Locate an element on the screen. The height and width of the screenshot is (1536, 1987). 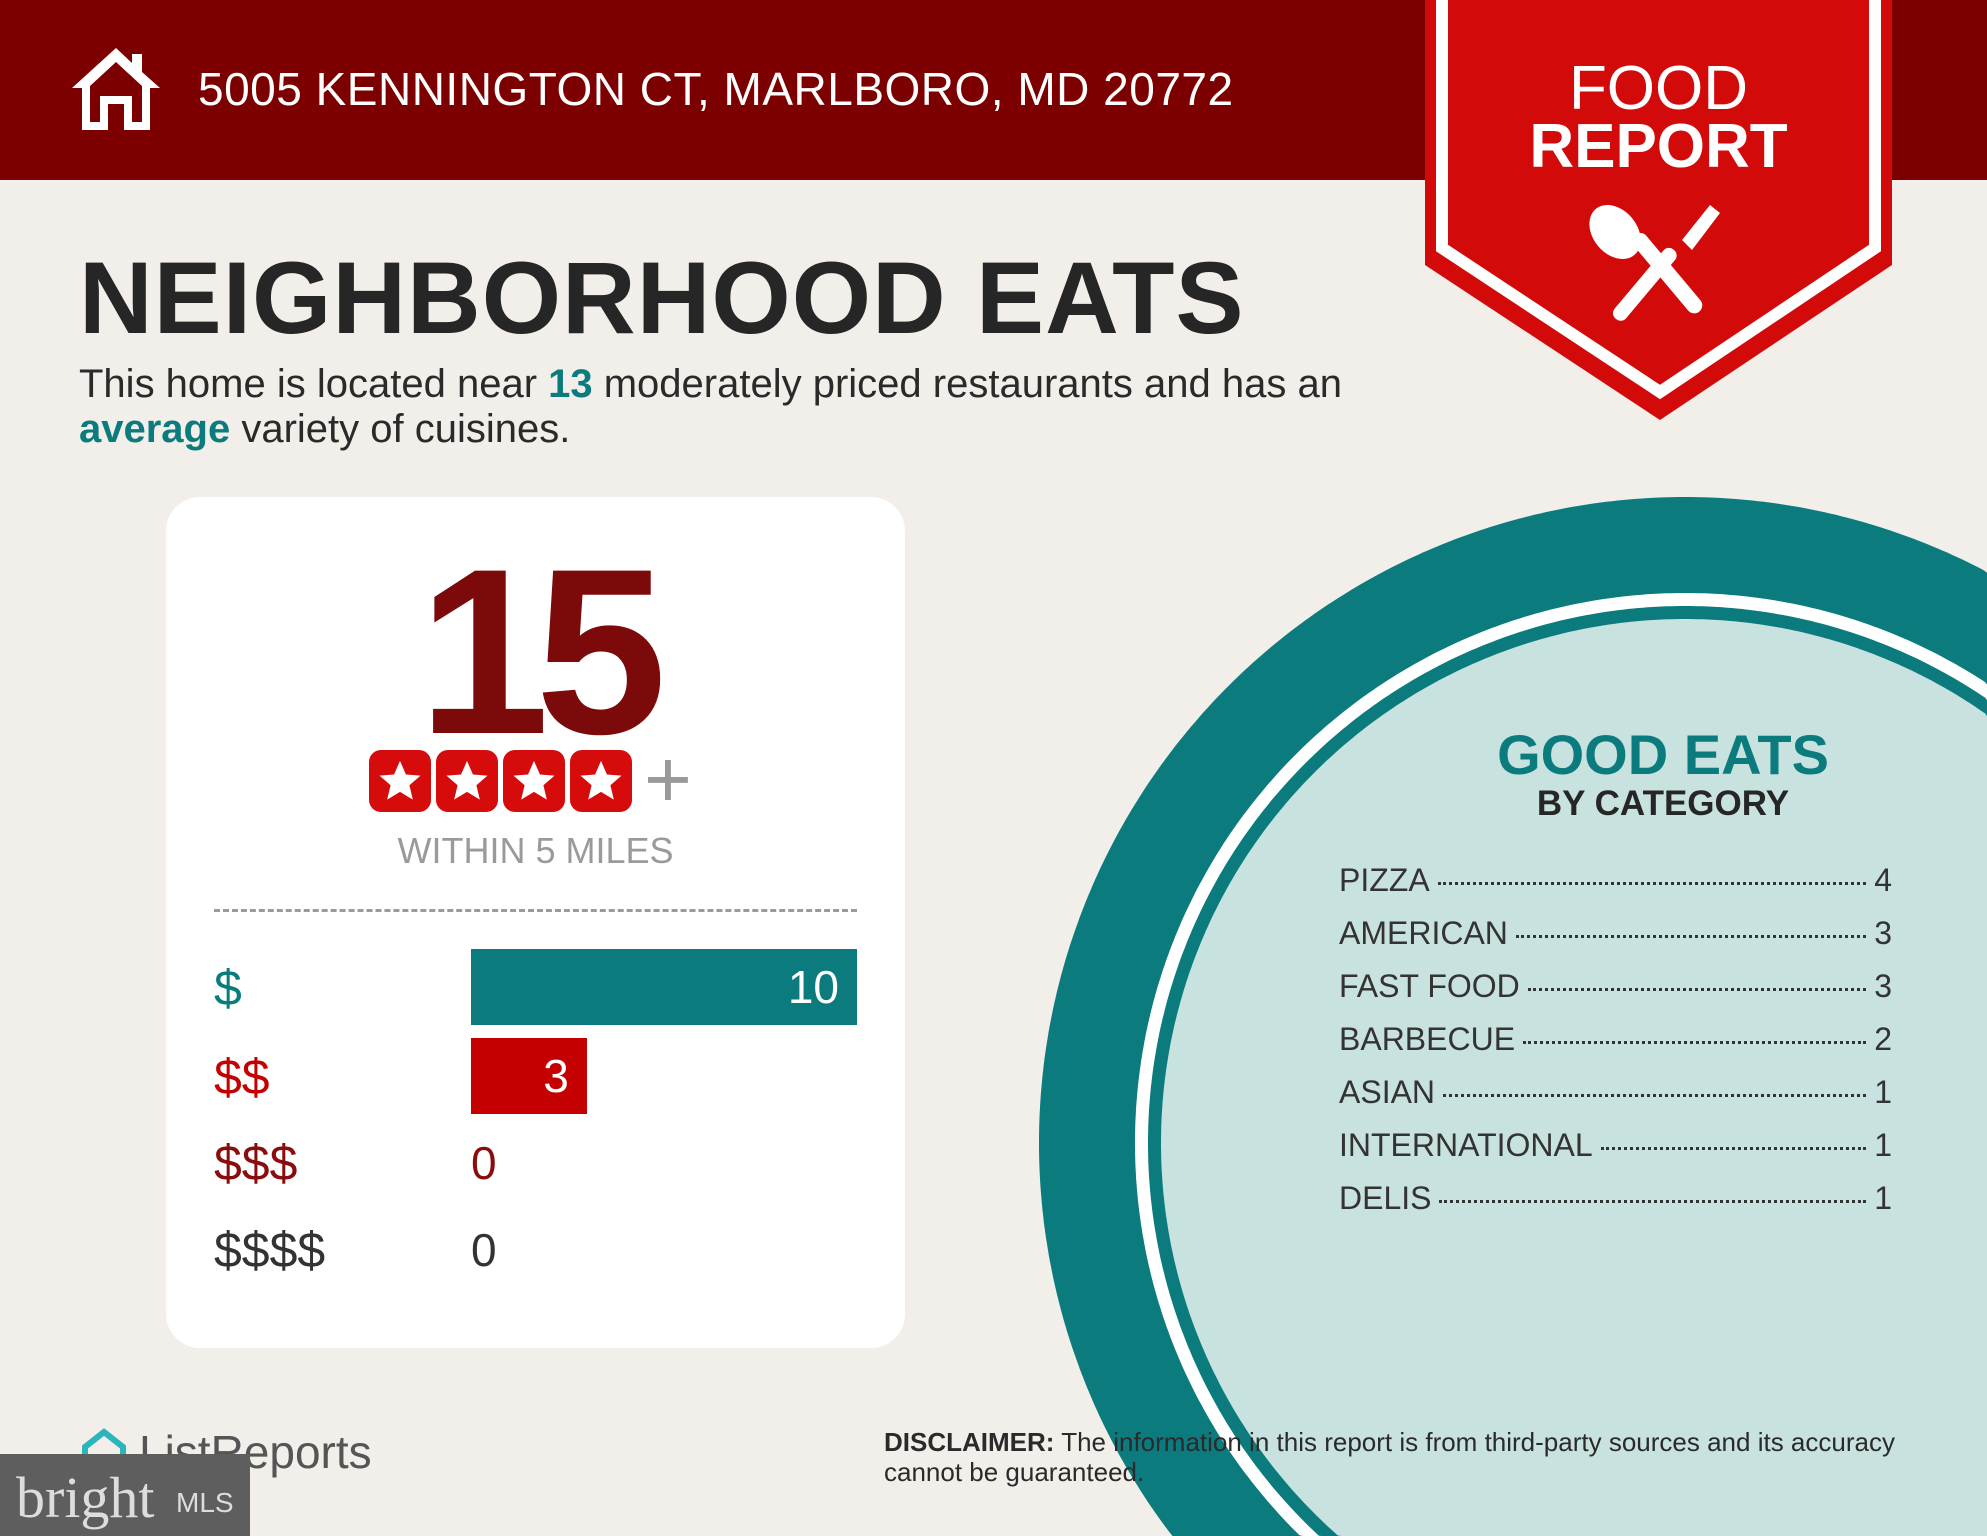
price-label: $$$$ is located at coordinates (270, 1250).